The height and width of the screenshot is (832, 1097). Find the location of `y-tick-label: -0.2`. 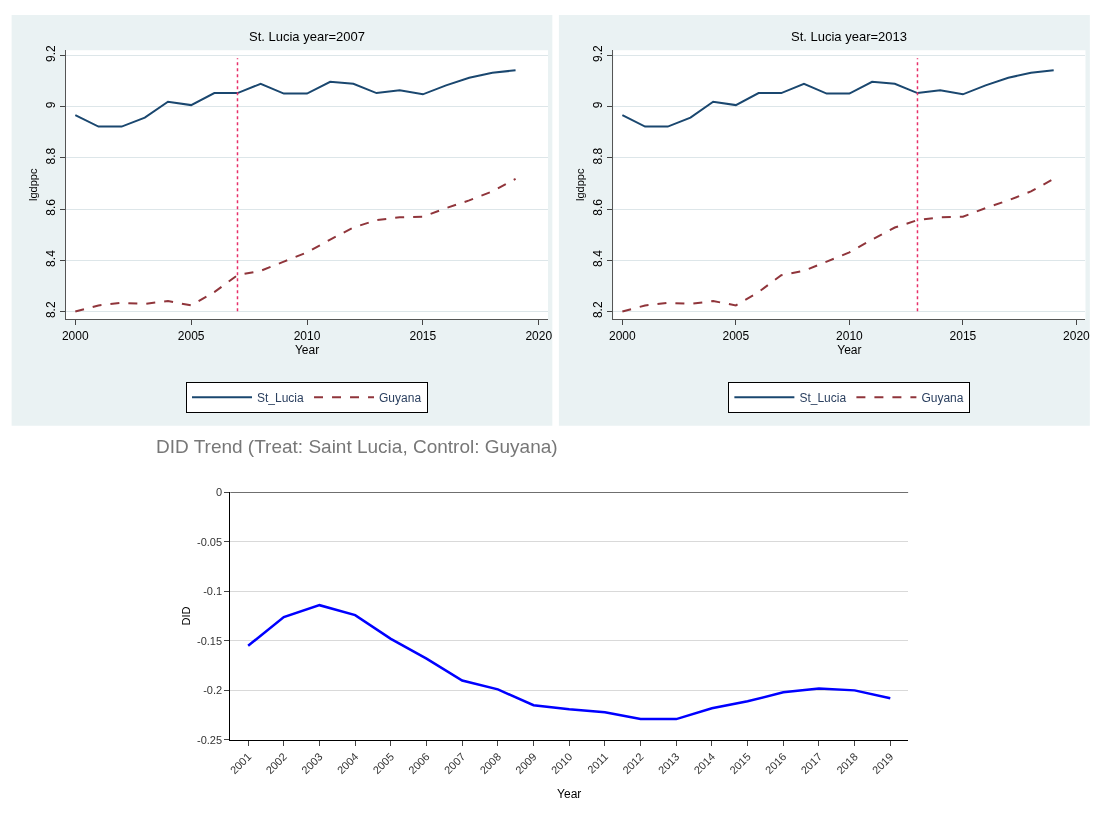

y-tick-label: -0.2 is located at coordinates (213, 690).